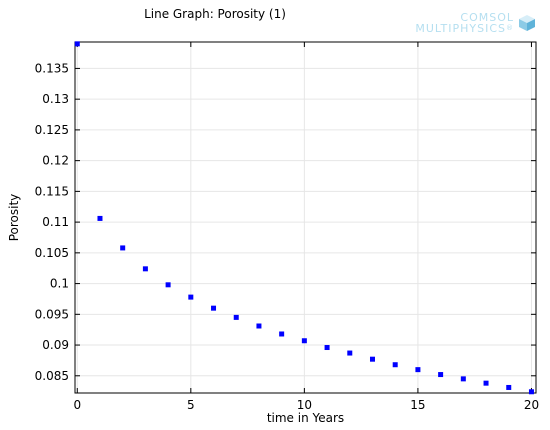 This screenshot has width=550, height=430. Describe the element at coordinates (487, 17) in the screenshot. I see `logo-line-1: COMSOL` at that location.